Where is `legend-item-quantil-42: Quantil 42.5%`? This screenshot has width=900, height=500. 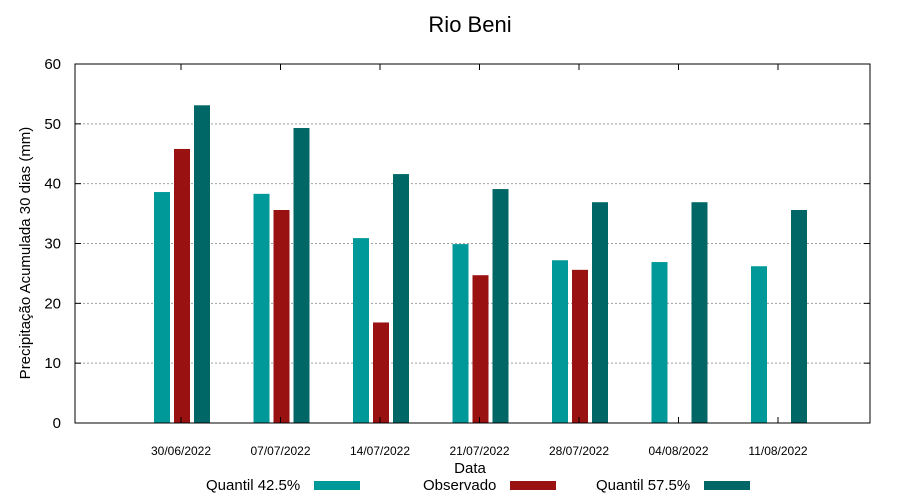
legend-item-quantil-42: Quantil 42.5% is located at coordinates (283, 485).